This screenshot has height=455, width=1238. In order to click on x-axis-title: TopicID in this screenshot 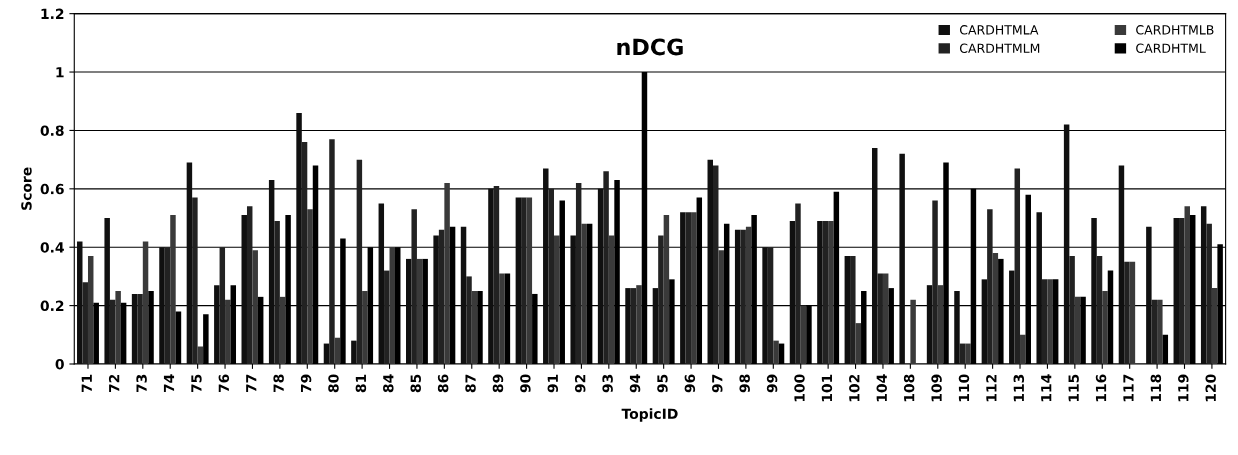, I will do `click(649, 415)`.